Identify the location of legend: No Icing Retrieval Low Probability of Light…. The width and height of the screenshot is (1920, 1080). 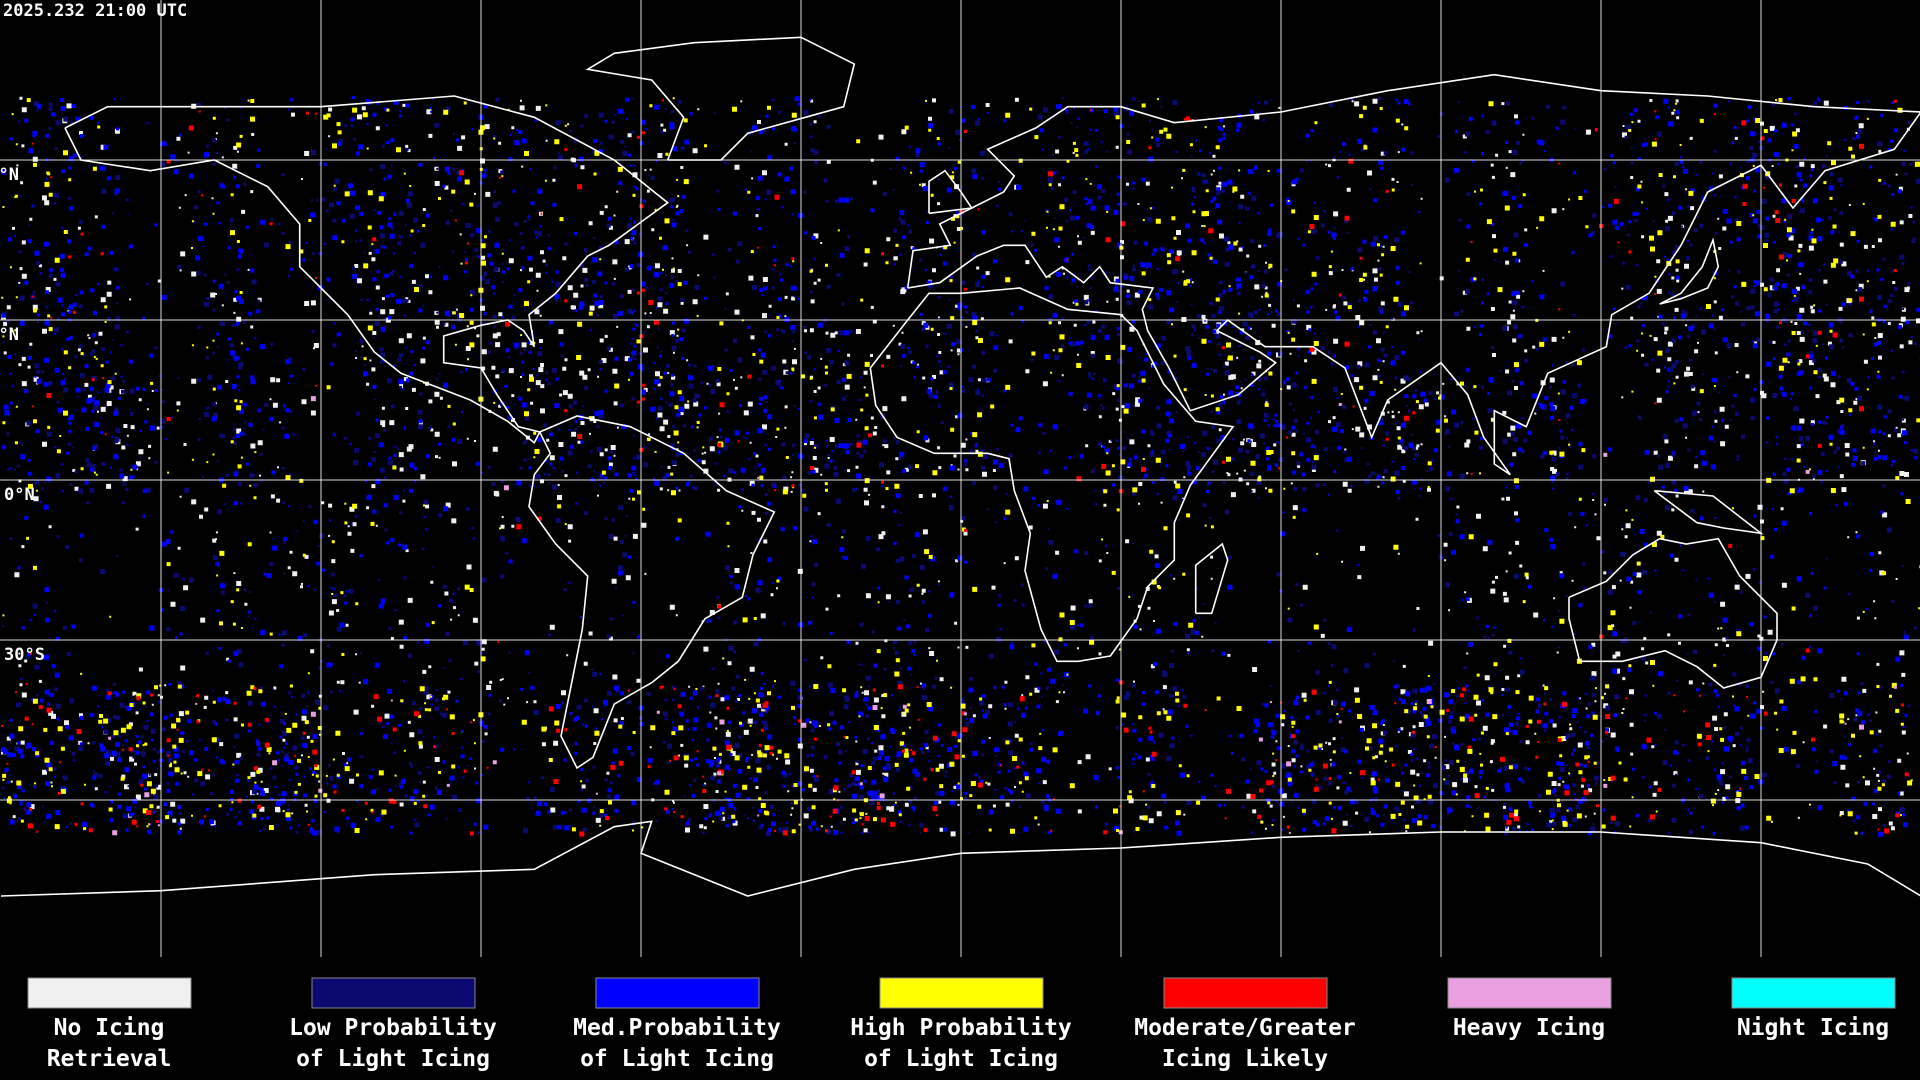
(961, 1024).